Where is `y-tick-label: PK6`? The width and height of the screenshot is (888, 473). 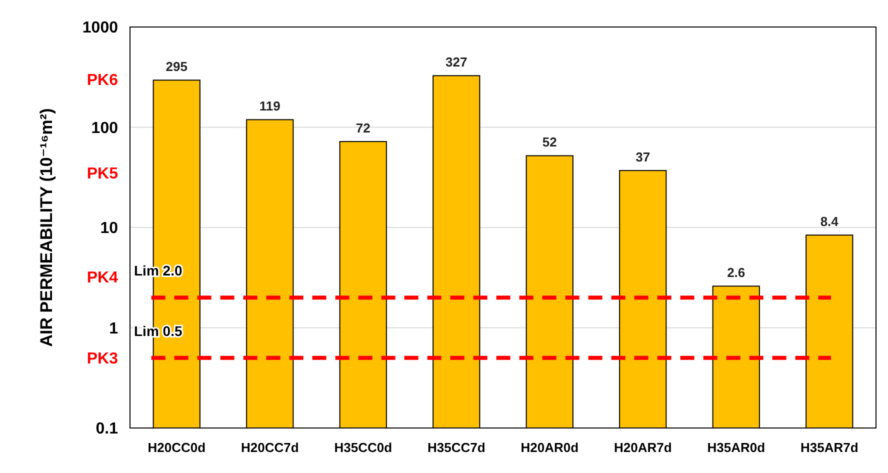 y-tick-label: PK6 is located at coordinates (102, 81).